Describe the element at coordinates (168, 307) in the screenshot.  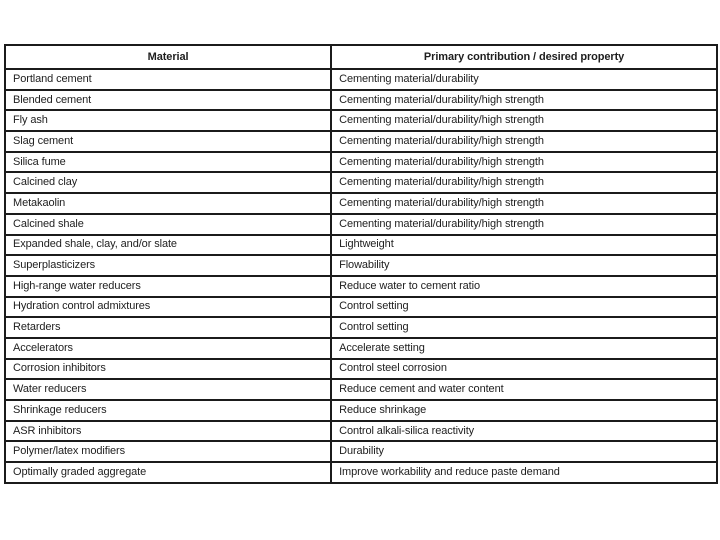
I see `material-cell: Hydration control admixtures` at that location.